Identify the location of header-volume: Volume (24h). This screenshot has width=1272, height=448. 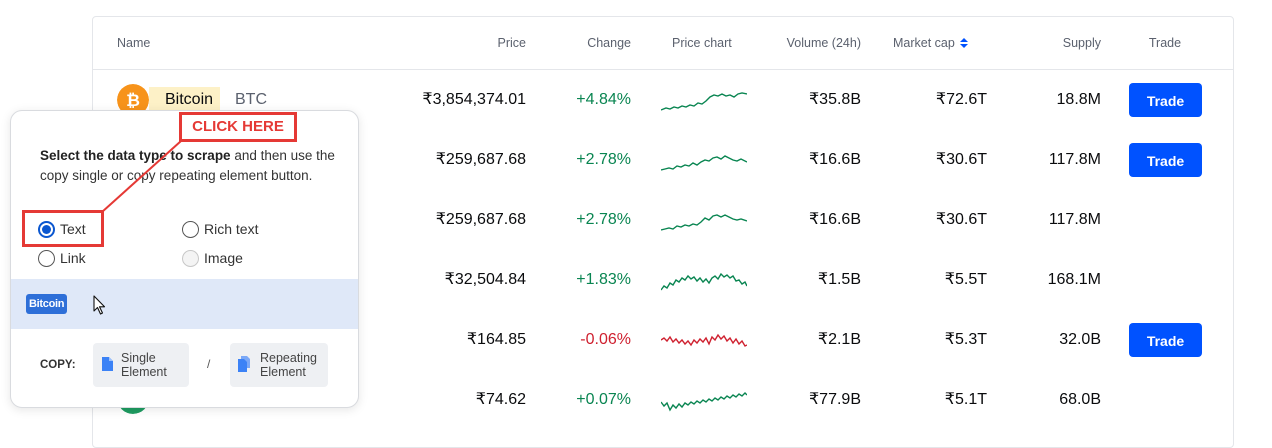
(823, 43).